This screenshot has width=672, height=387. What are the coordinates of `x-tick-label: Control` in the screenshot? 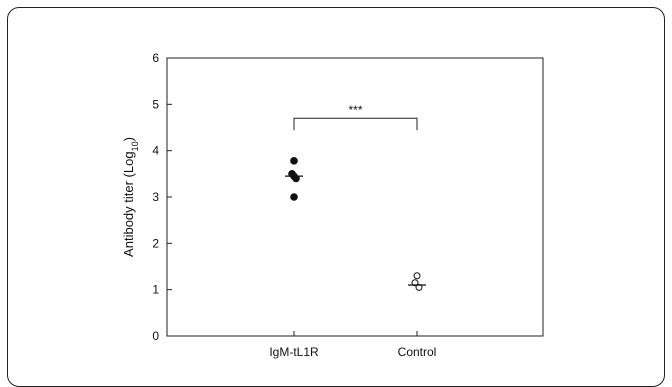 It's located at (417, 352).